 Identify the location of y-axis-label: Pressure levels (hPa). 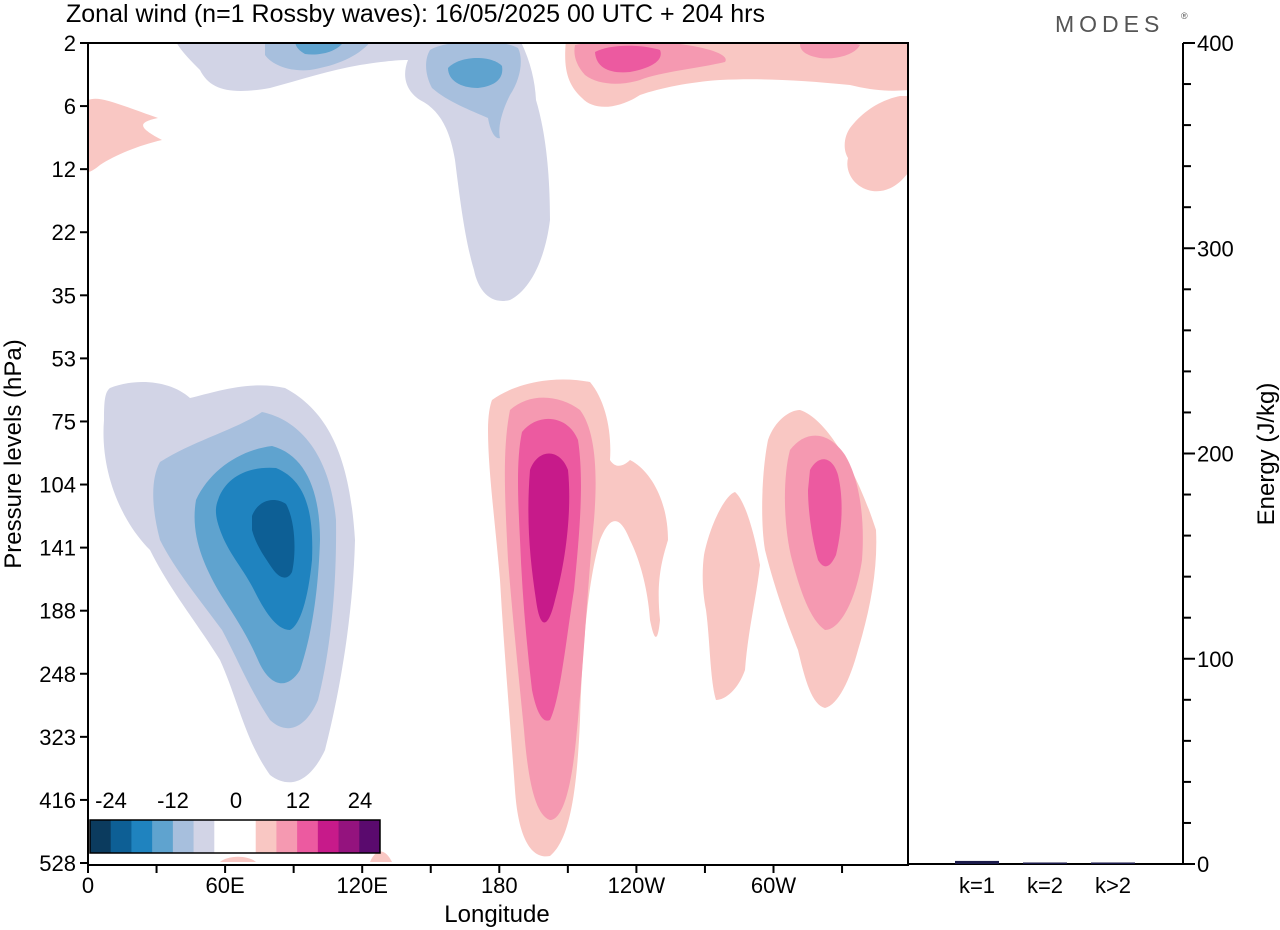
(13, 453).